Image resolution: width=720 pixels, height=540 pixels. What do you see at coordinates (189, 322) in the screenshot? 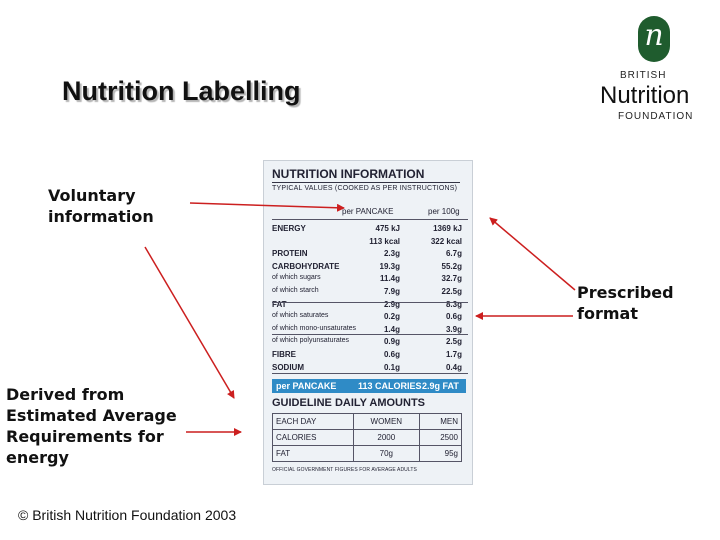
I see `arrow-derived-diag` at bounding box center [189, 322].